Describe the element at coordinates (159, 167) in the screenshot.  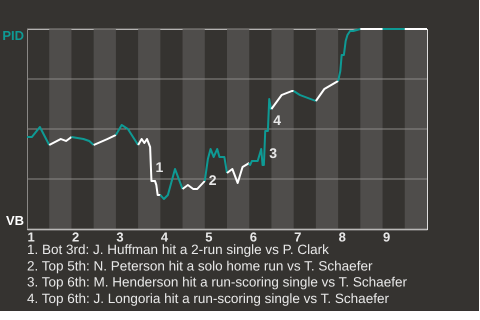
I see `annotation: 1` at that location.